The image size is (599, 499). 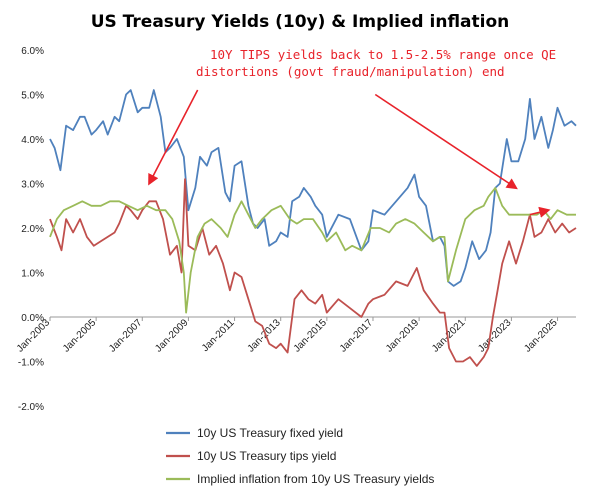 I want to click on x-tick-label: Jan-2011, so click(x=218, y=335).